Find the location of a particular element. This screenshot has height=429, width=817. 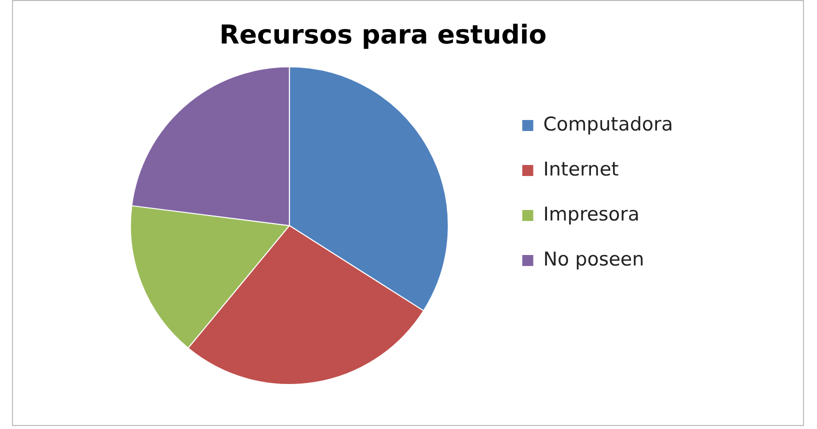

legend-label: No poseen is located at coordinates (593, 259).